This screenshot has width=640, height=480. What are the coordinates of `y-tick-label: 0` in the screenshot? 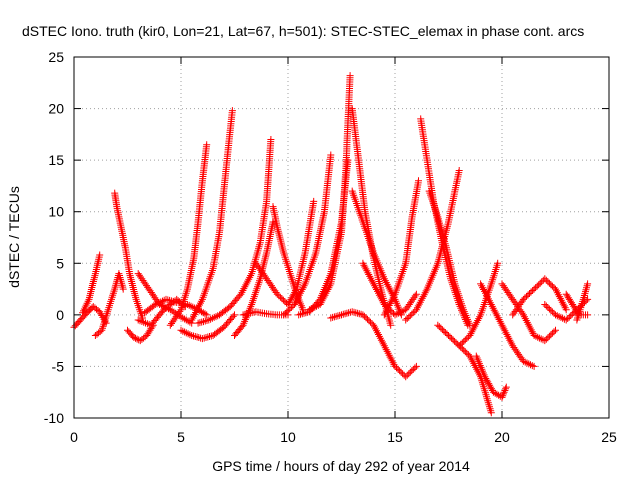 It's located at (60, 315).